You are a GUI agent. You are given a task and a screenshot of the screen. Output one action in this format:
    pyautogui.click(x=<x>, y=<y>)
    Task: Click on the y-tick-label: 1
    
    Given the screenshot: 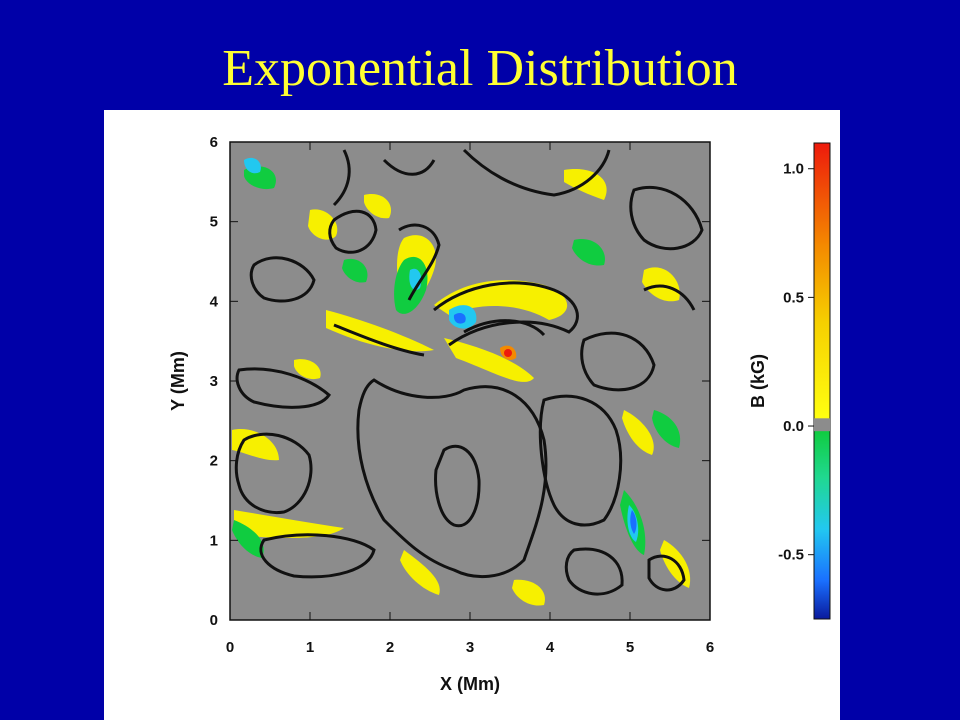 What is the action you would take?
    pyautogui.click(x=214, y=540)
    